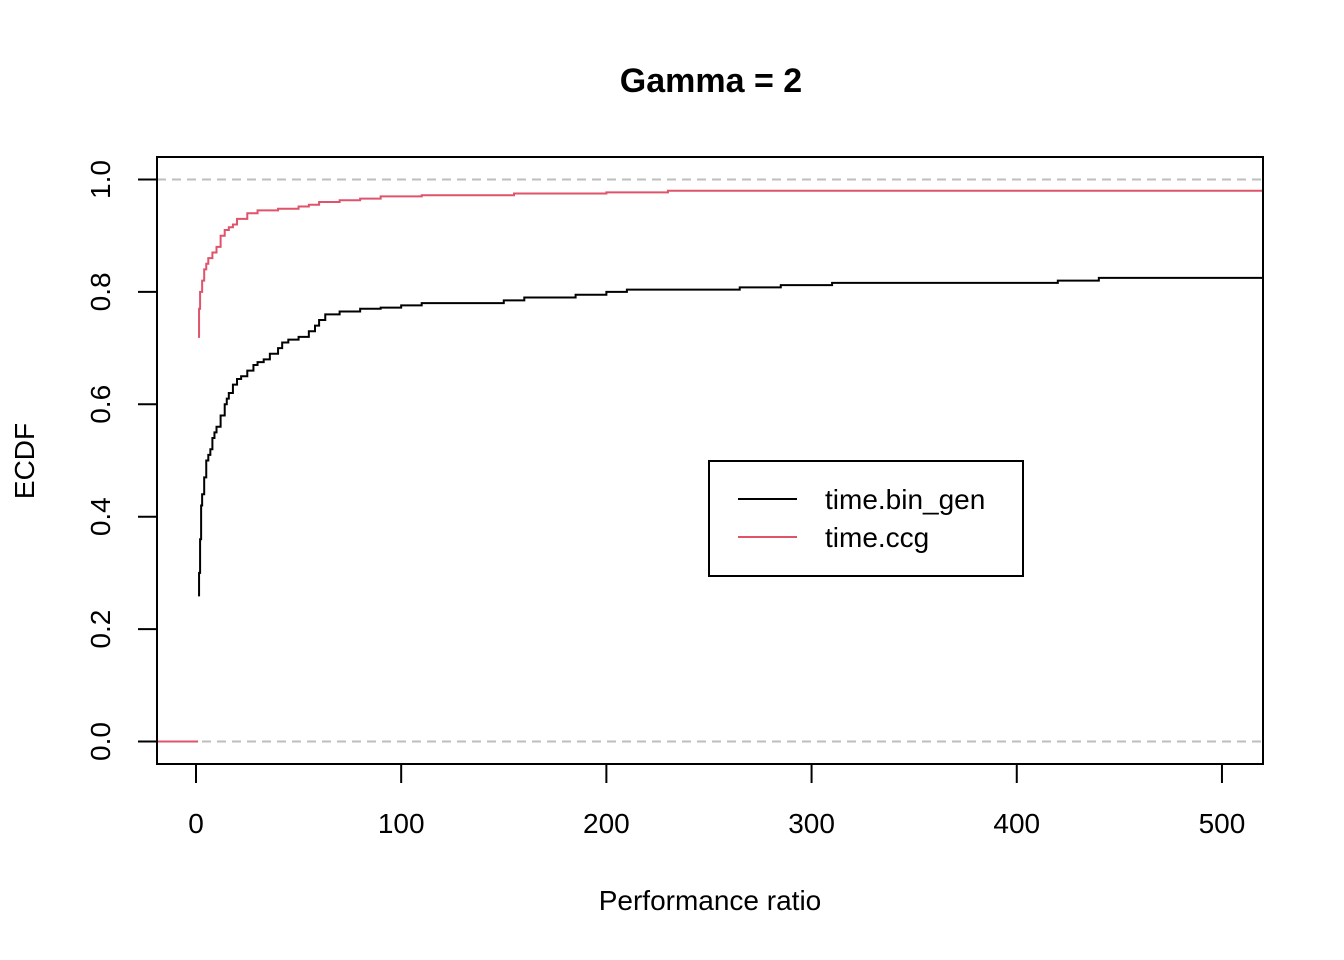 The image size is (1344, 960). I want to click on y-tick-label-0: 0.0, so click(100, 741).